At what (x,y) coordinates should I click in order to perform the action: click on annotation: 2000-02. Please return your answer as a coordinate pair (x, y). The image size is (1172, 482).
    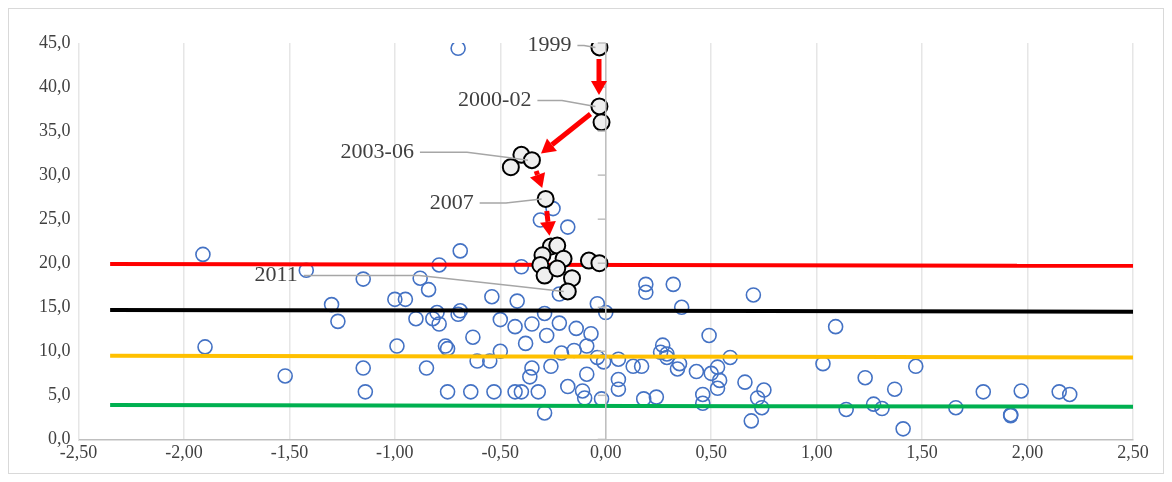
    Looking at the image, I should click on (495, 99).